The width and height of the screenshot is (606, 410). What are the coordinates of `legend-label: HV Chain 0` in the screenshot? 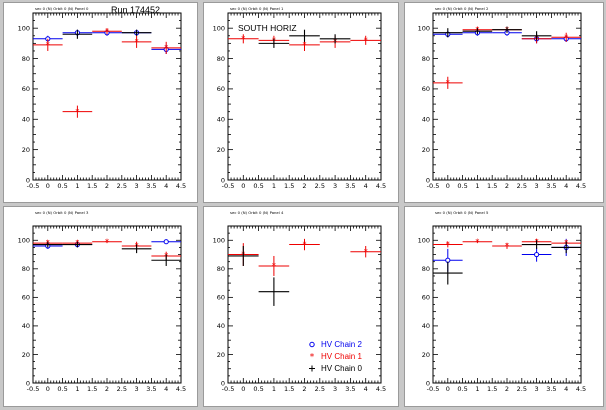 It's located at (341, 368).